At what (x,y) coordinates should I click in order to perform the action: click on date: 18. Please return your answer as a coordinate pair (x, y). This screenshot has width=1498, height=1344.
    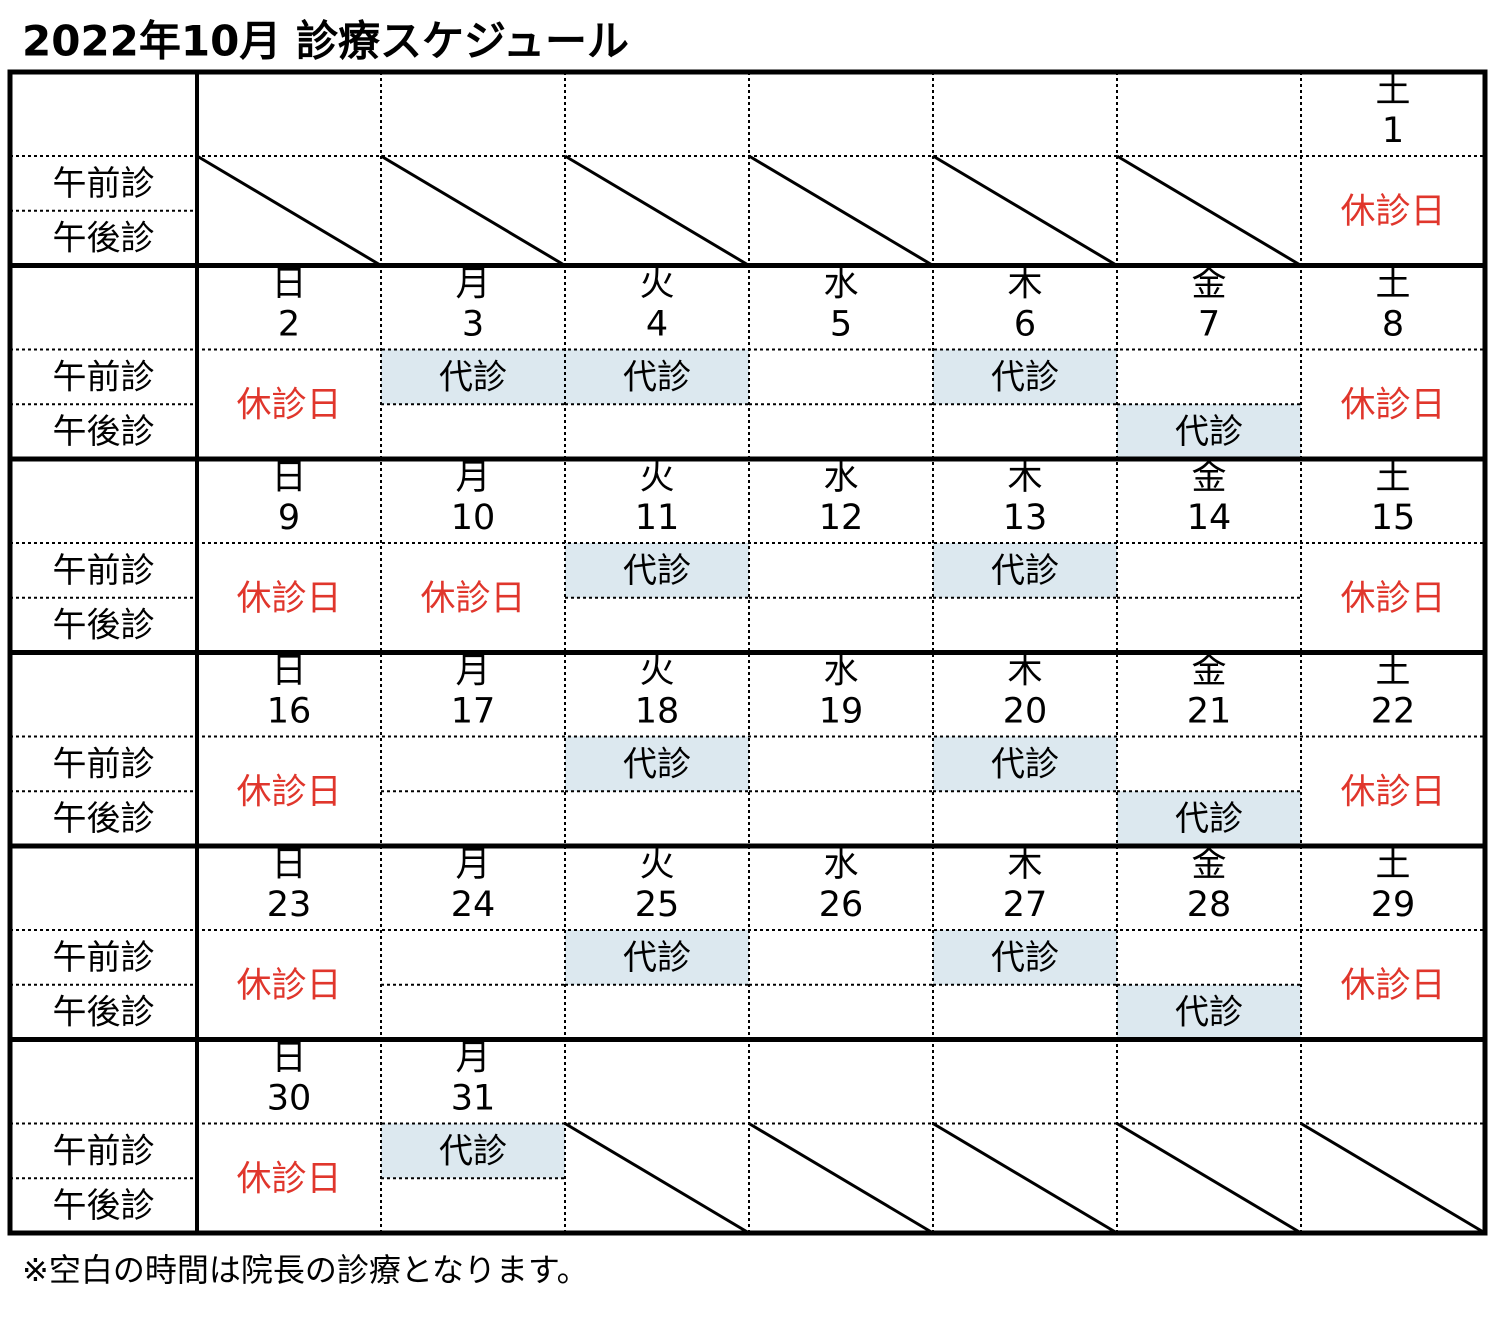
    Looking at the image, I should click on (657, 712).